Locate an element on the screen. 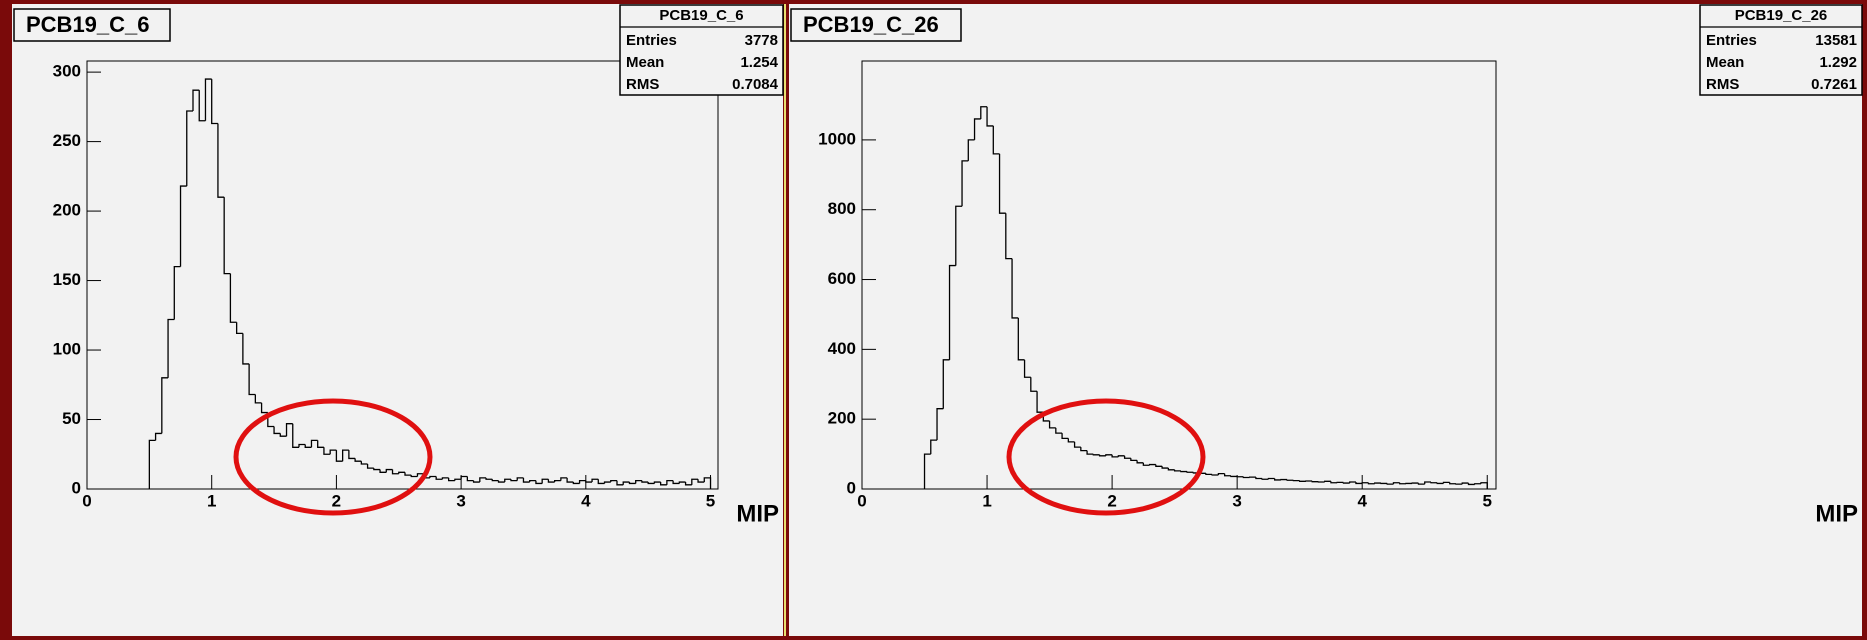  x-tick-label: 3 is located at coordinates (1236, 500).